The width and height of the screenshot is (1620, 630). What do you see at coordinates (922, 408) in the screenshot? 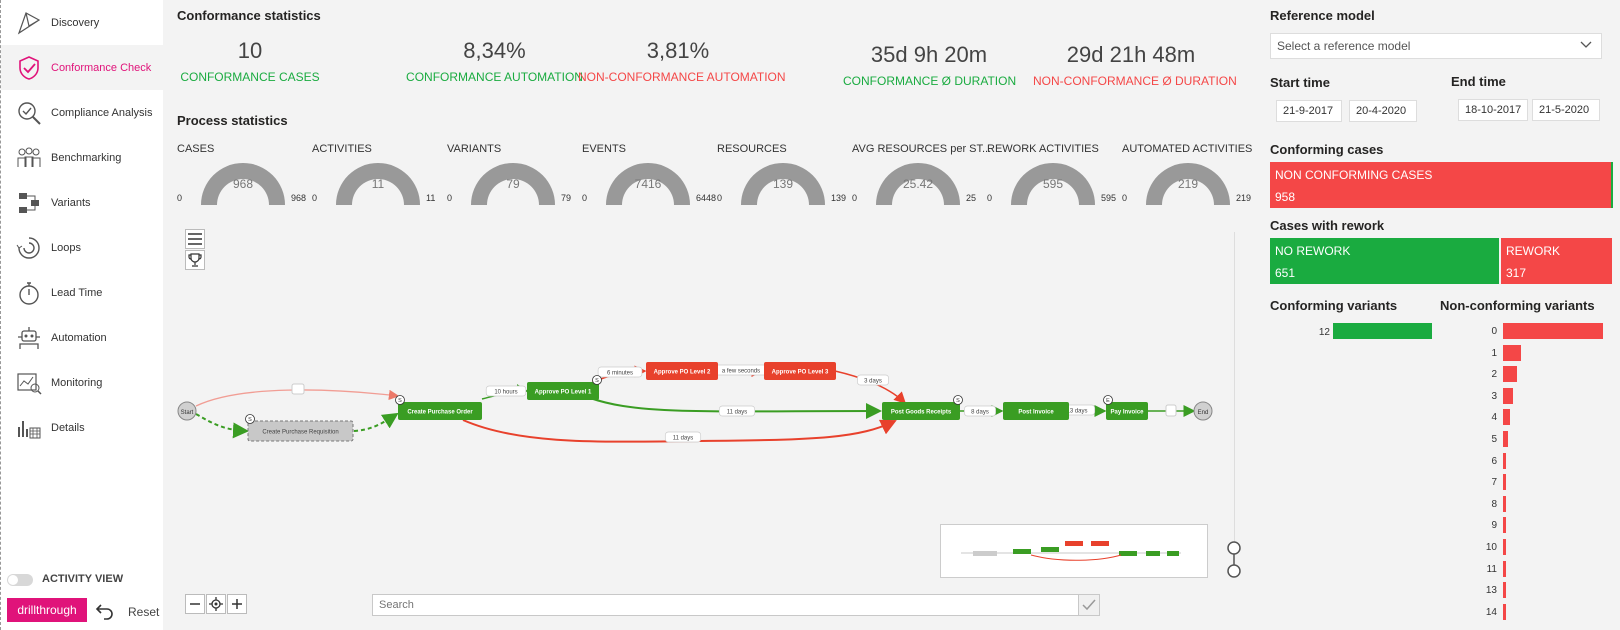
I see `node-pgr: Post Goods Receipts S` at bounding box center [922, 408].